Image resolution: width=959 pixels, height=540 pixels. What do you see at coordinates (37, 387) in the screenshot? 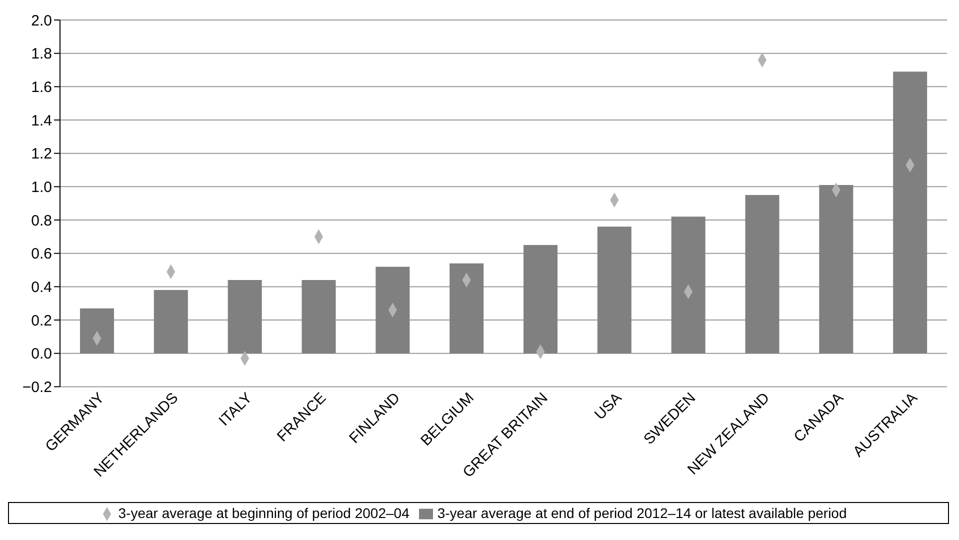
I see `y-tick-label: −0.2` at bounding box center [37, 387].